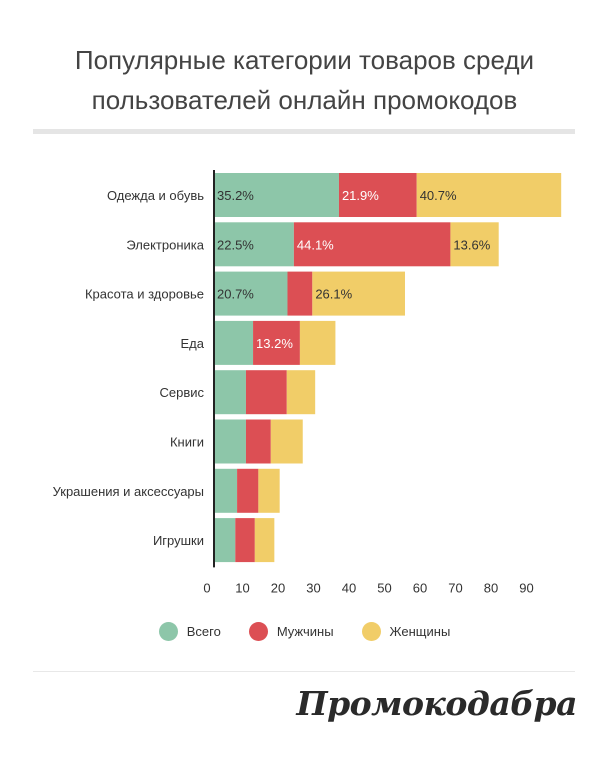  I want to click on x-tick-label: 10, so click(242, 587).